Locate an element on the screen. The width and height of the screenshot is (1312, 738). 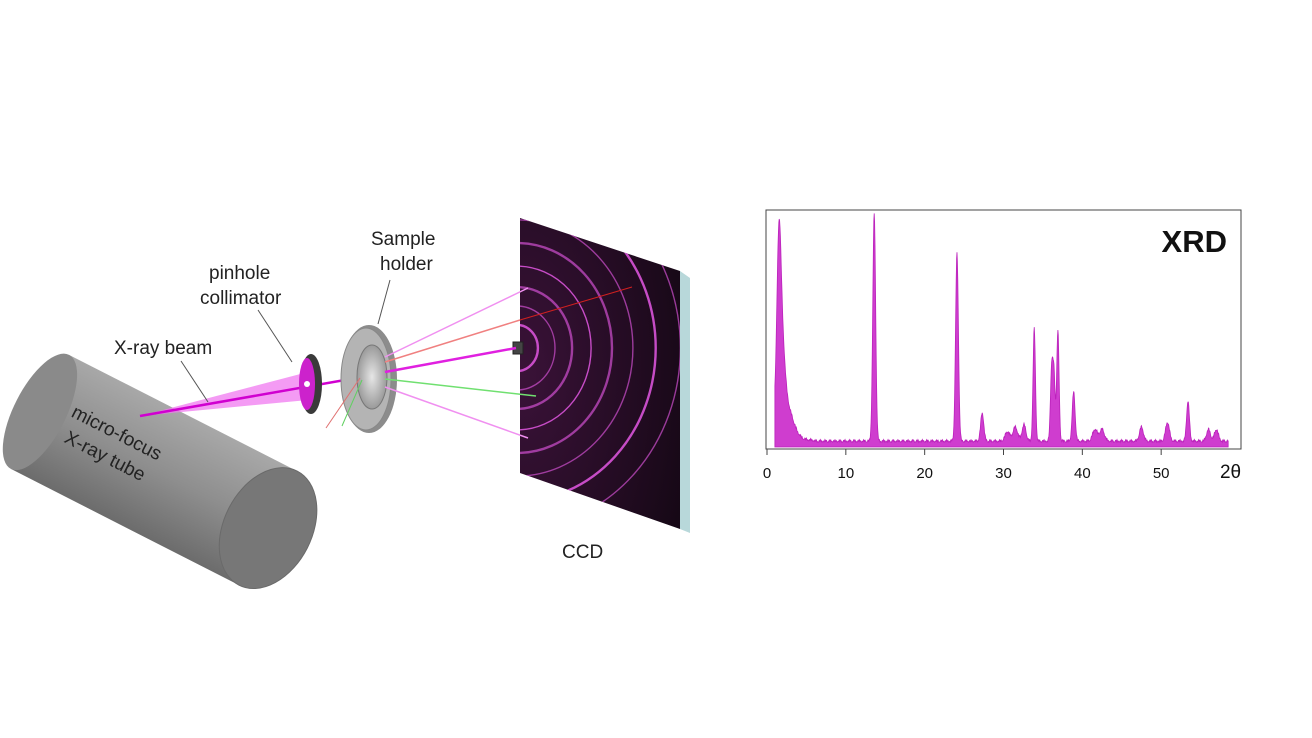
diffraction-rings is located at coordinates (600, 373).